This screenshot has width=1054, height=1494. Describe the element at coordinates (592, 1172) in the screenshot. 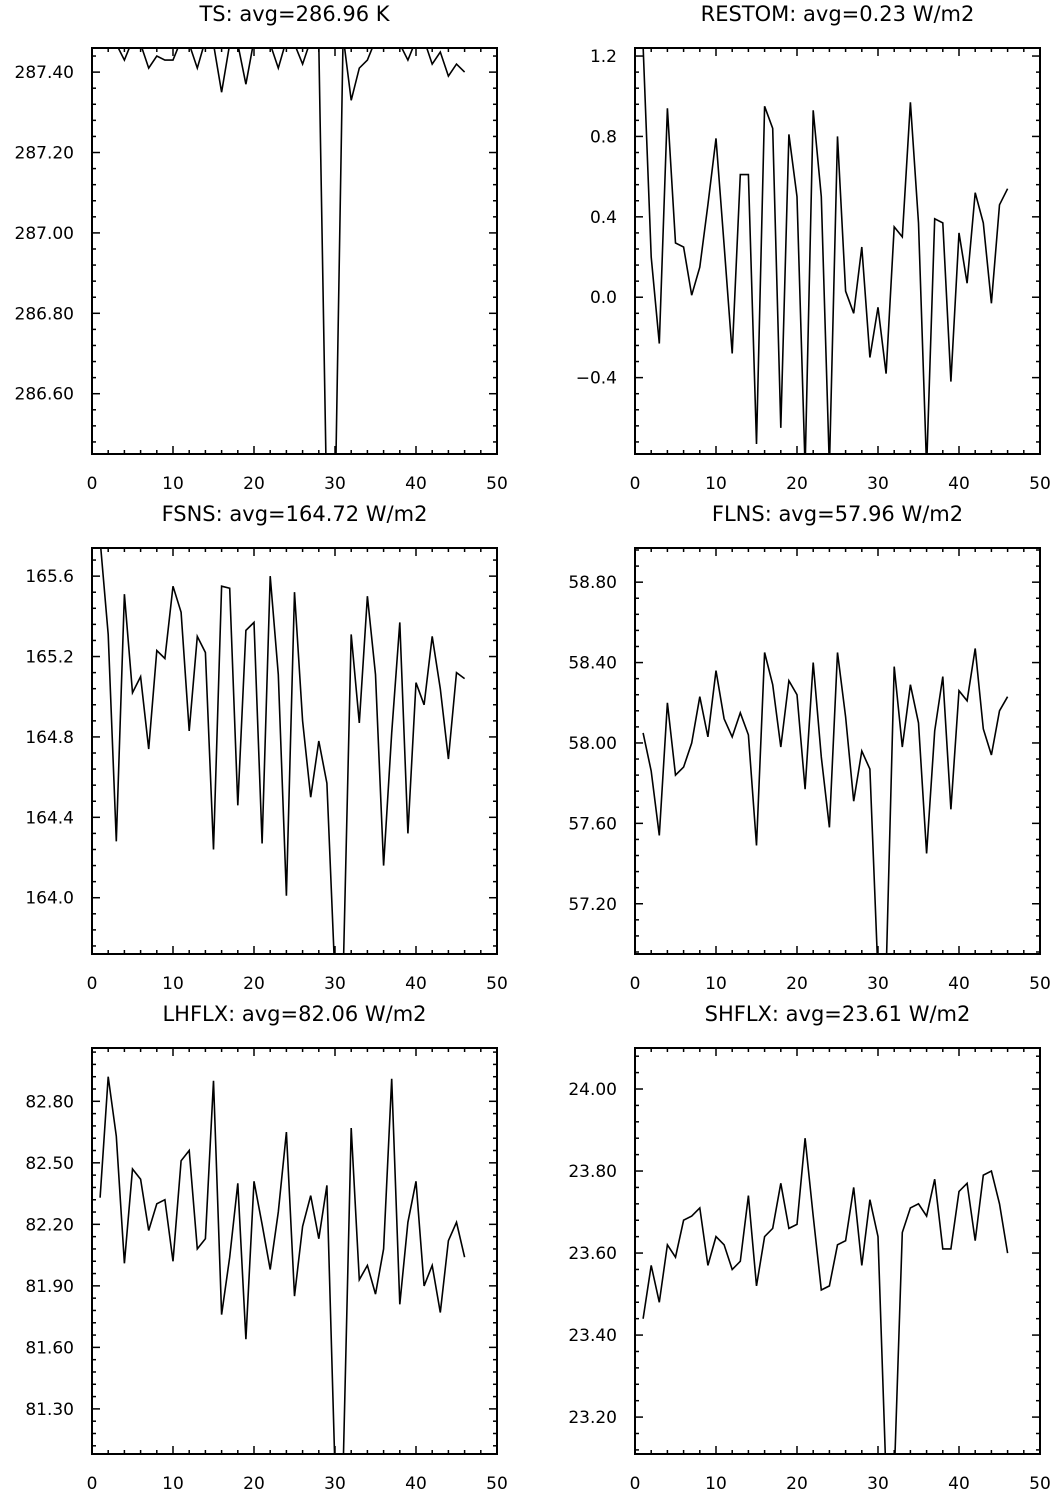

I see `y-tick-label: 23.80` at that location.